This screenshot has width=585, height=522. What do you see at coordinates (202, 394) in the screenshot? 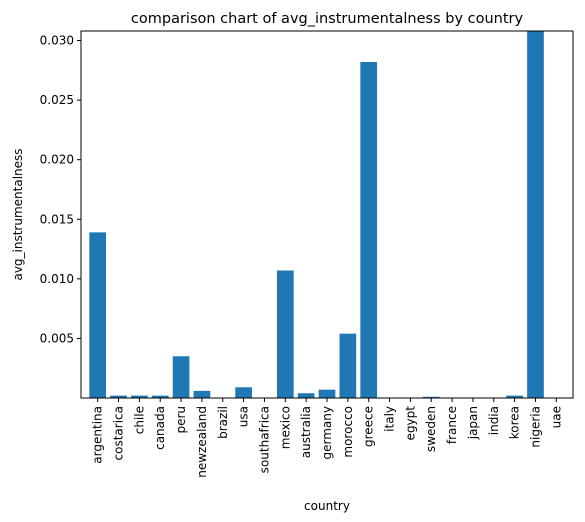
I see `bar-newzealand` at bounding box center [202, 394].